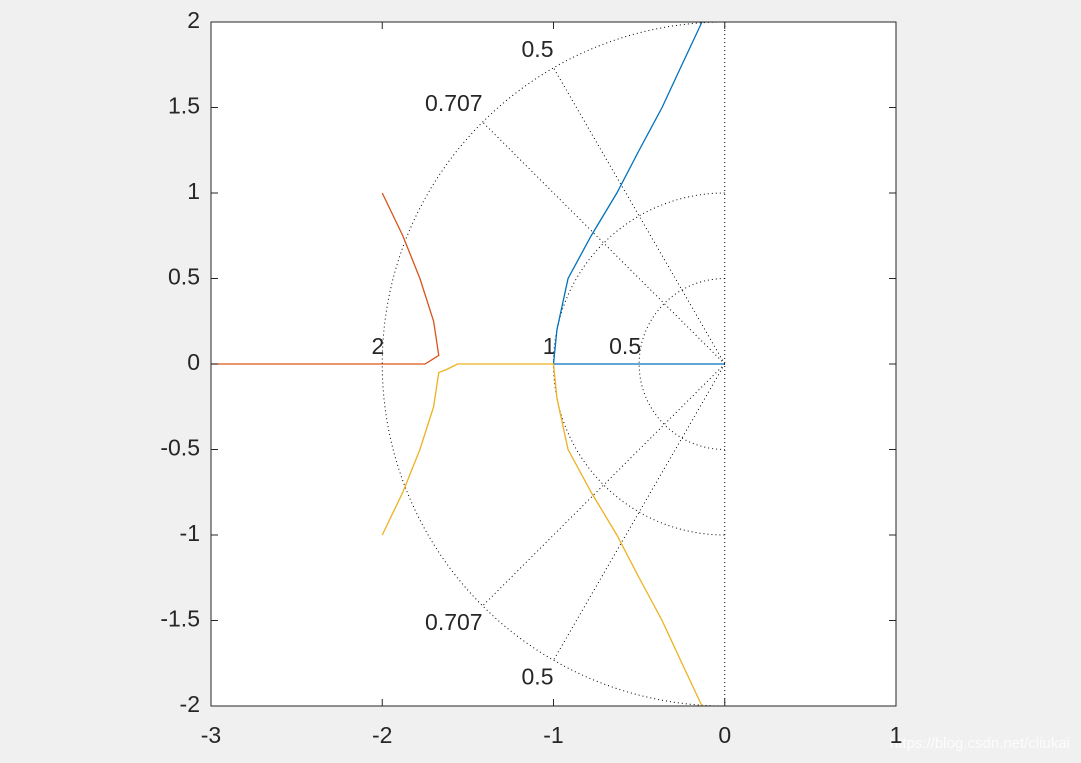  I want to click on y-tick-label: 1, so click(193, 191).